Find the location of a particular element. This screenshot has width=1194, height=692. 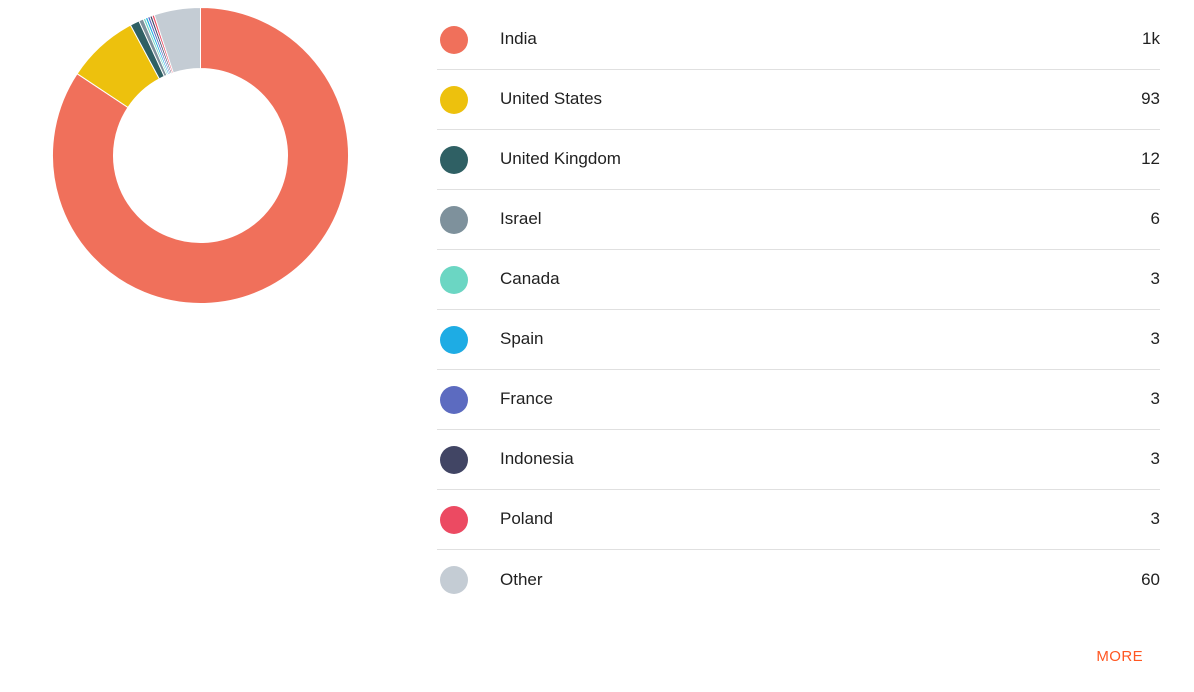

legend-country-label: Indonesia is located at coordinates (537, 459).